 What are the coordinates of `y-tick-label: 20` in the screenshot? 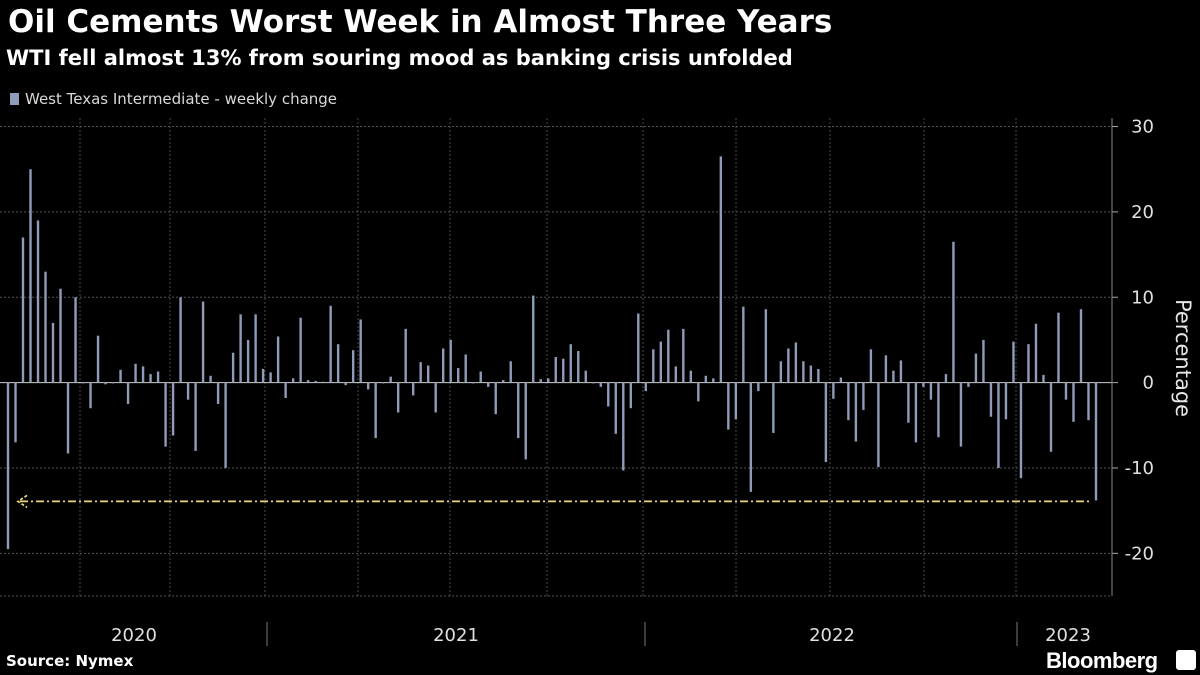 It's located at (1142, 212).